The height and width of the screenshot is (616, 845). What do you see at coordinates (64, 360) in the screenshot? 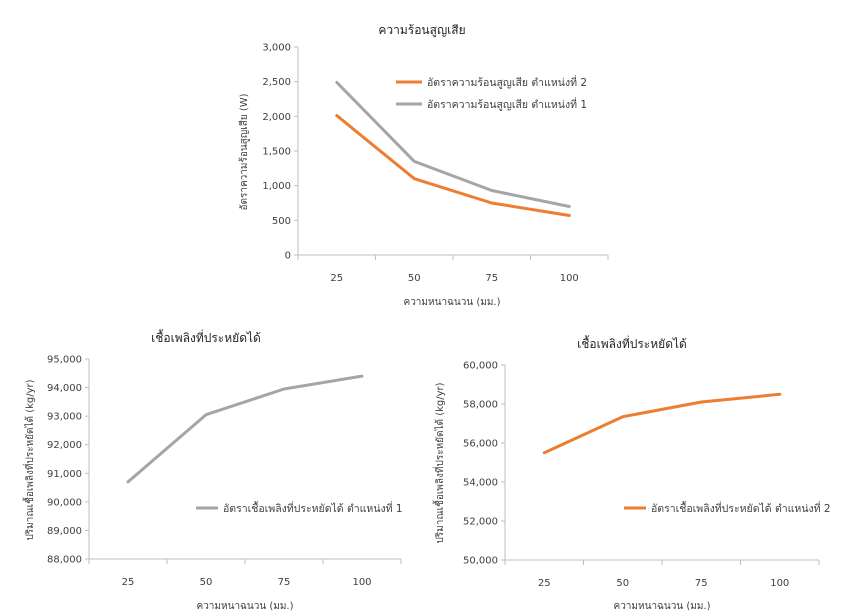
I see `y-tick-label: 95,000` at bounding box center [64, 360].